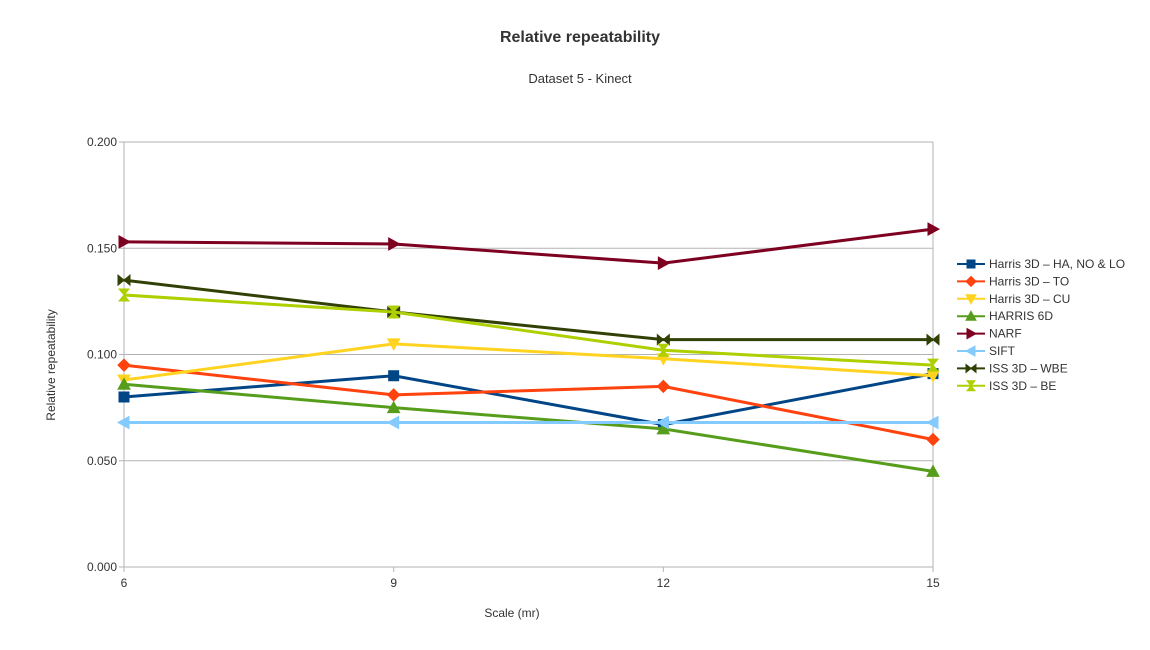 The width and height of the screenshot is (1150, 650). Describe the element at coordinates (664, 583) in the screenshot. I see `x-tick-label: 12` at that location.